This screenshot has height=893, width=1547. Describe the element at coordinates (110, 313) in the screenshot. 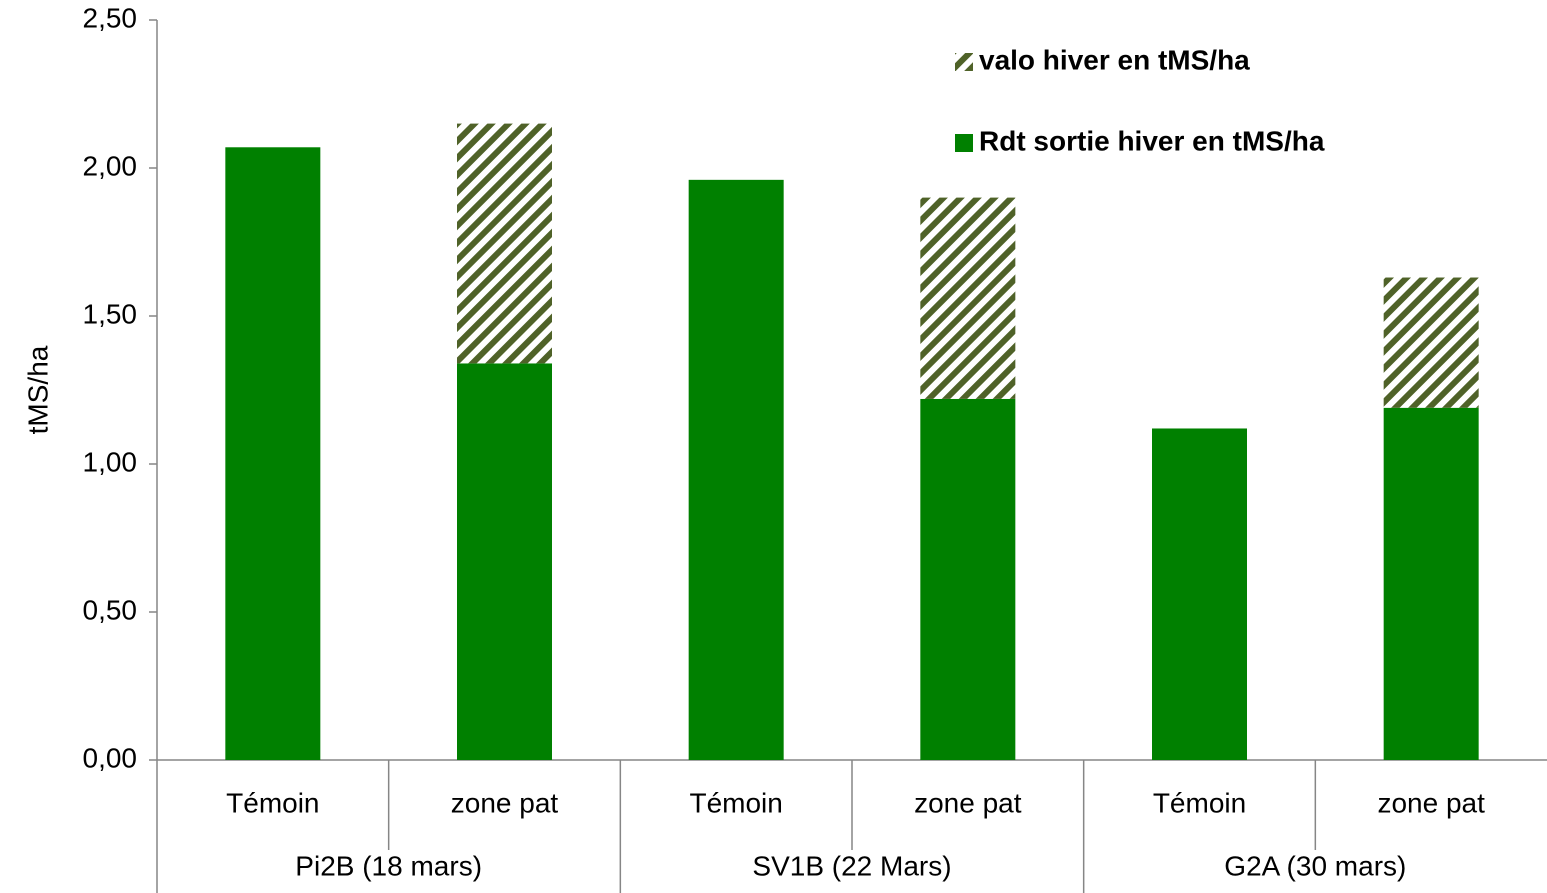

I see `y-tick-label: 1,50` at that location.